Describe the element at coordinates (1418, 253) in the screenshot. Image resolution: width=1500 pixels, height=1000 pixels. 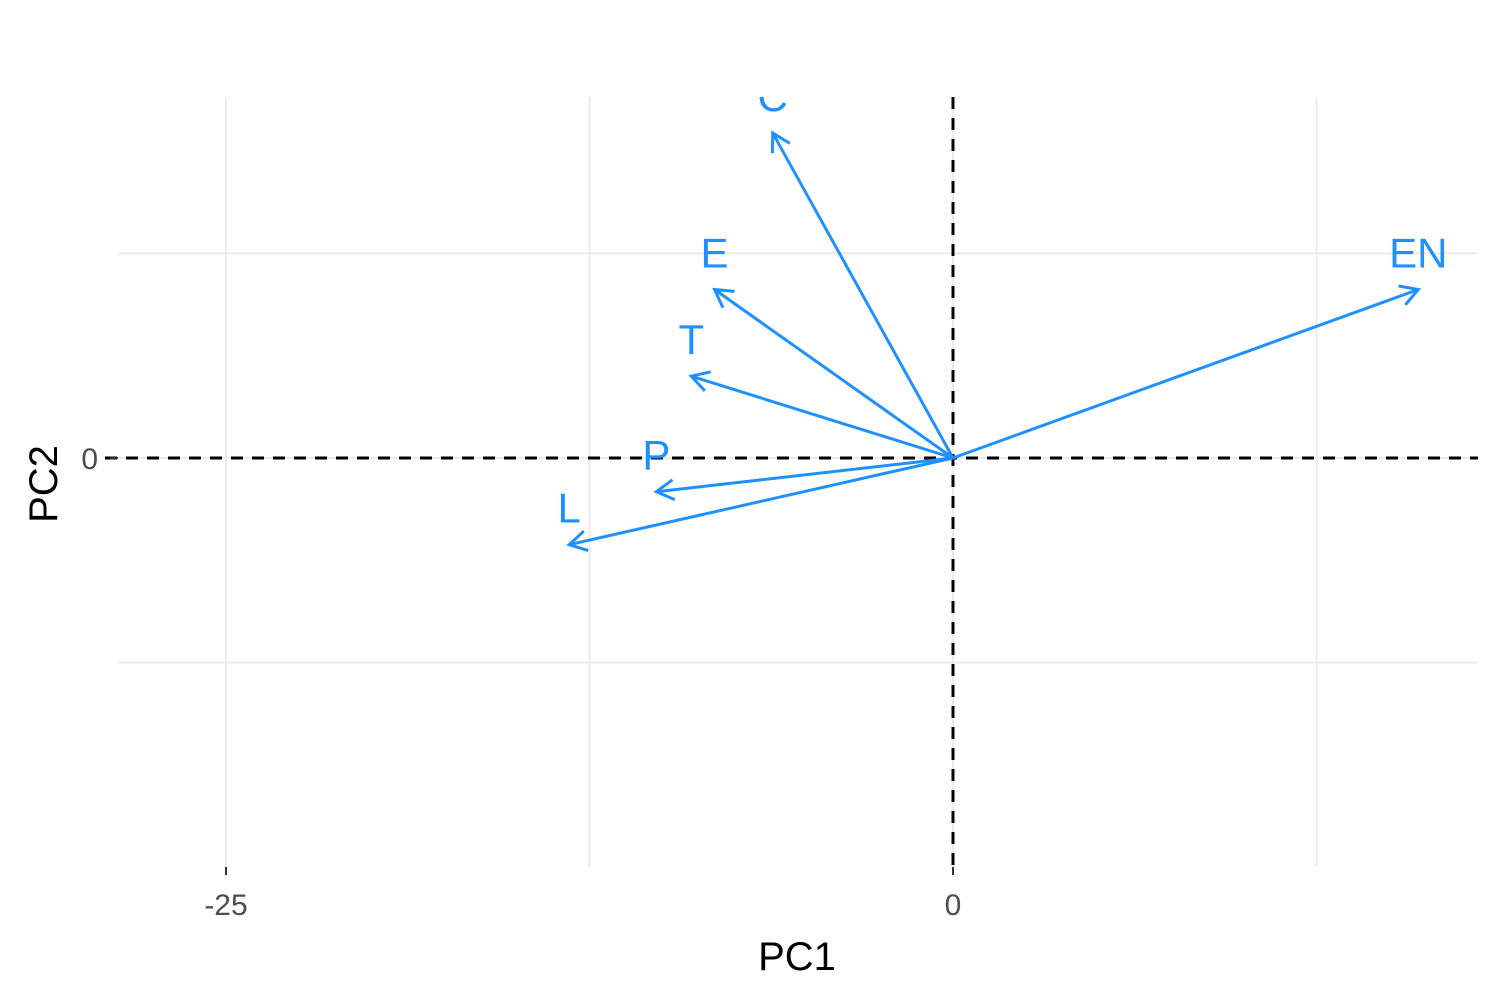
I see `vector-label-en: EN` at that location.